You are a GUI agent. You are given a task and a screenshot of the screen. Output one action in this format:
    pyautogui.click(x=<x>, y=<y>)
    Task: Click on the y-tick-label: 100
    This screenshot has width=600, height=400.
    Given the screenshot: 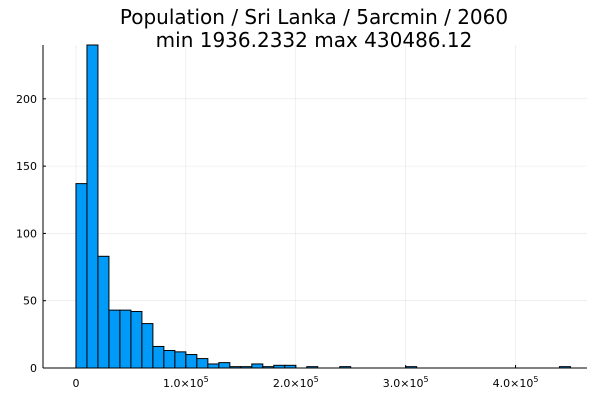 What is the action you would take?
    pyautogui.click(x=26, y=233)
    